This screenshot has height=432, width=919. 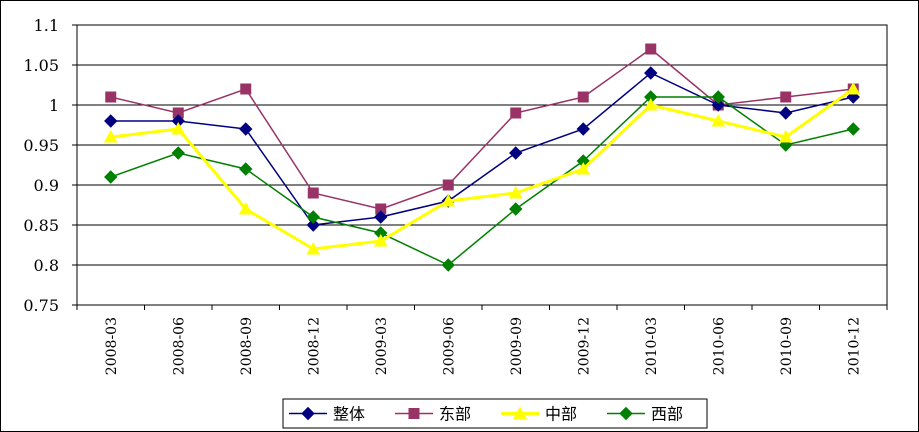 I want to click on legend: 整体 东部 中部 西部, so click(x=495, y=413).